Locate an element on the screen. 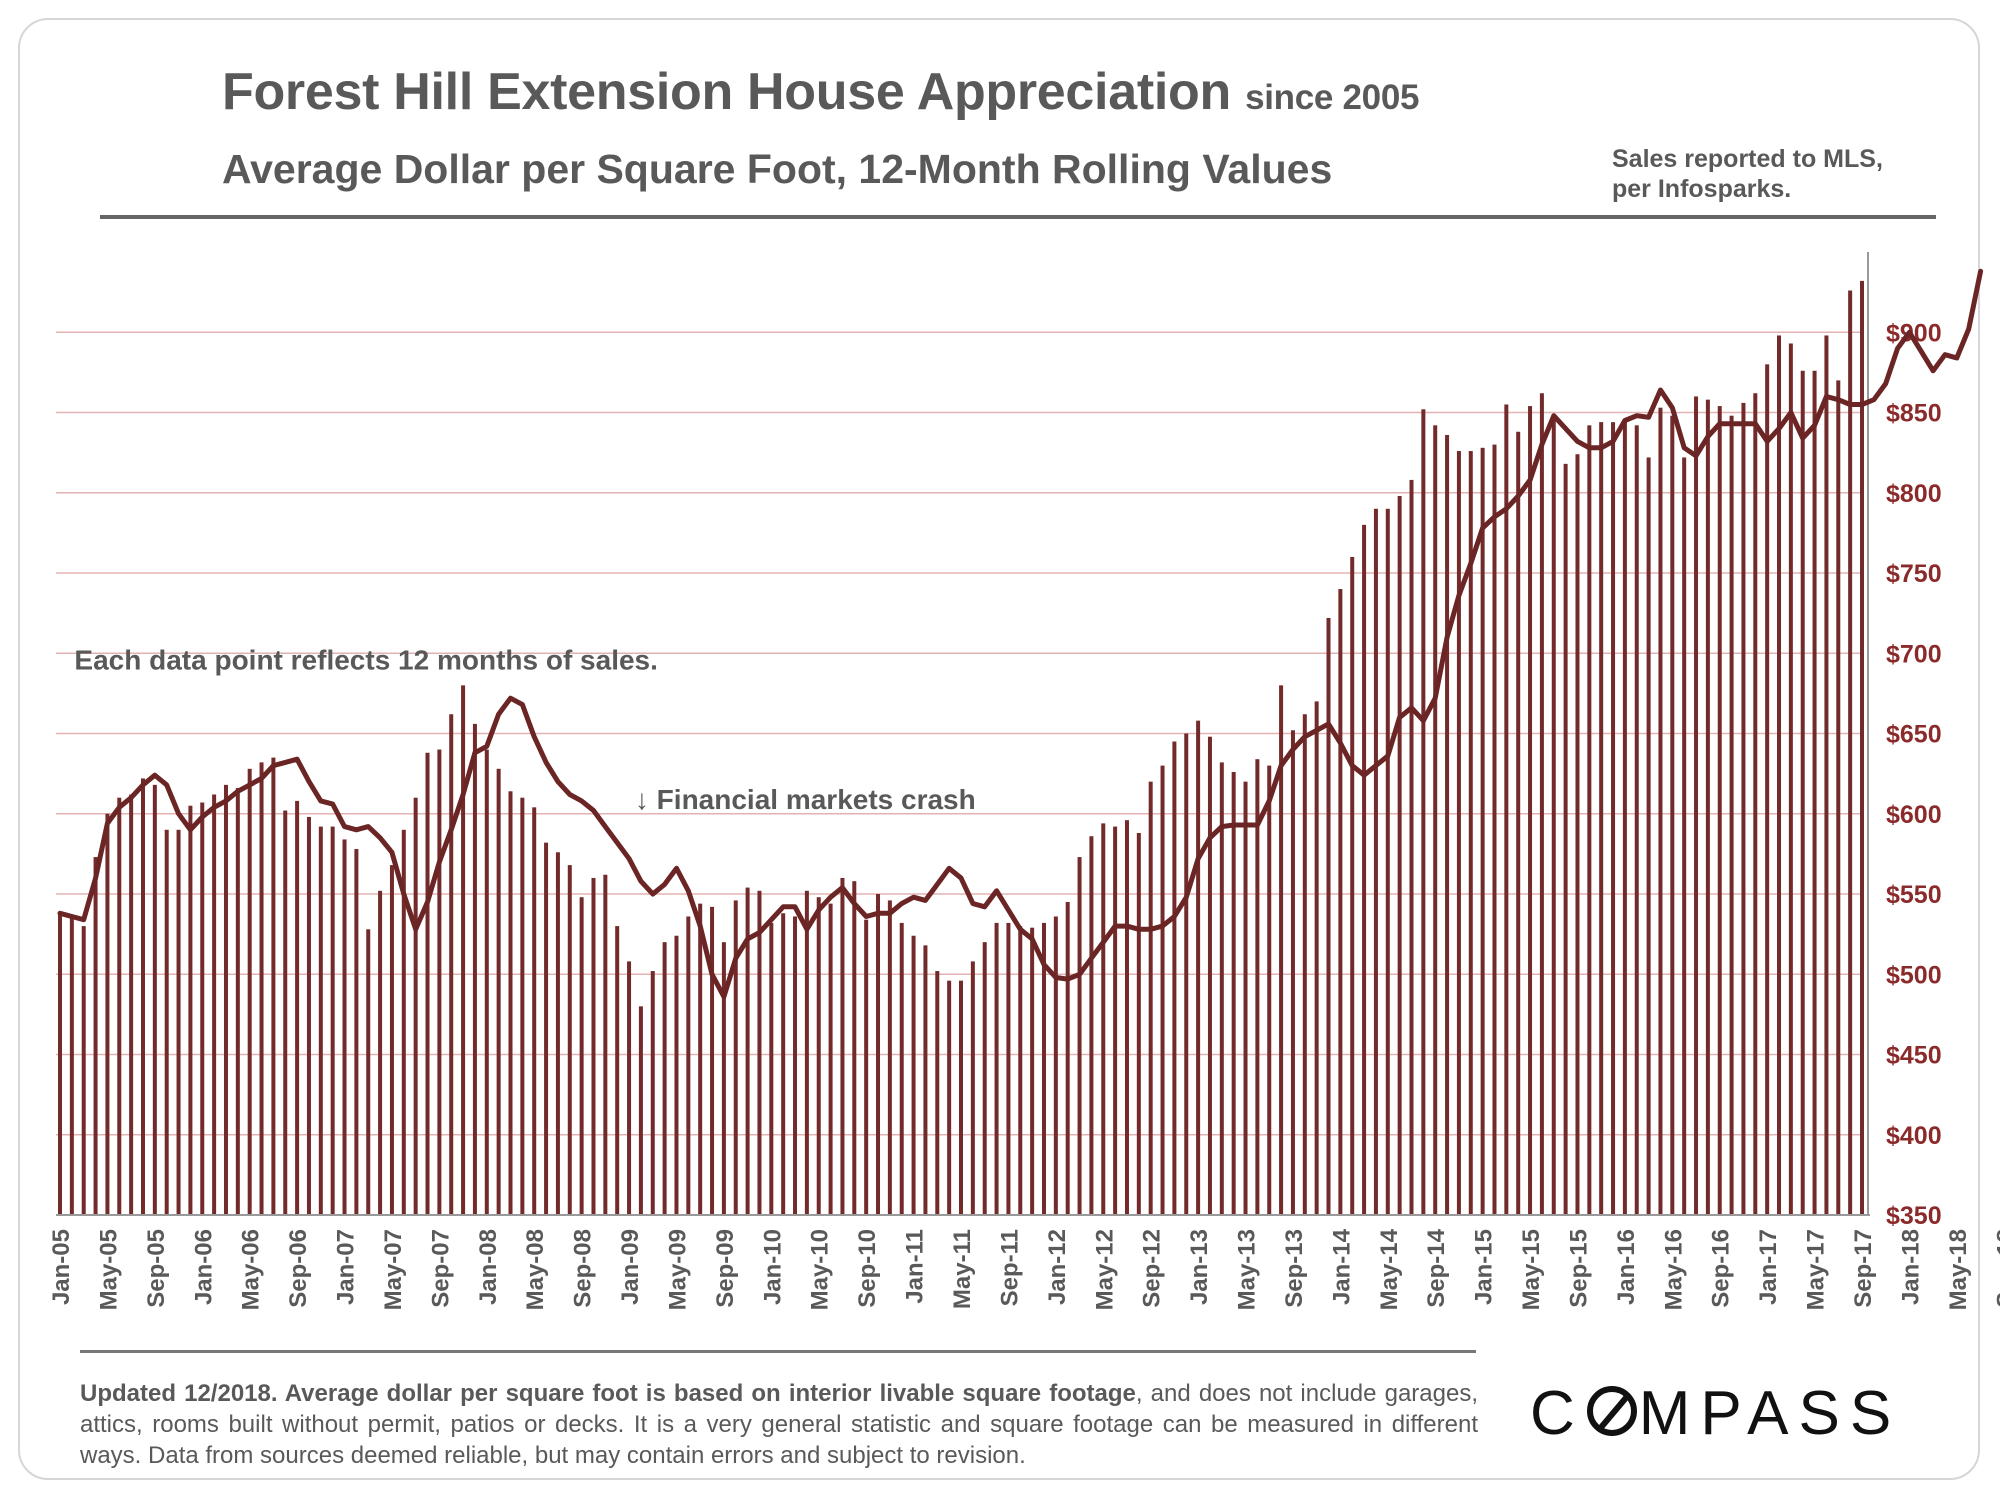 The image size is (2000, 1500). x-tick-label: Sep-12 is located at coordinates (1152, 1268).